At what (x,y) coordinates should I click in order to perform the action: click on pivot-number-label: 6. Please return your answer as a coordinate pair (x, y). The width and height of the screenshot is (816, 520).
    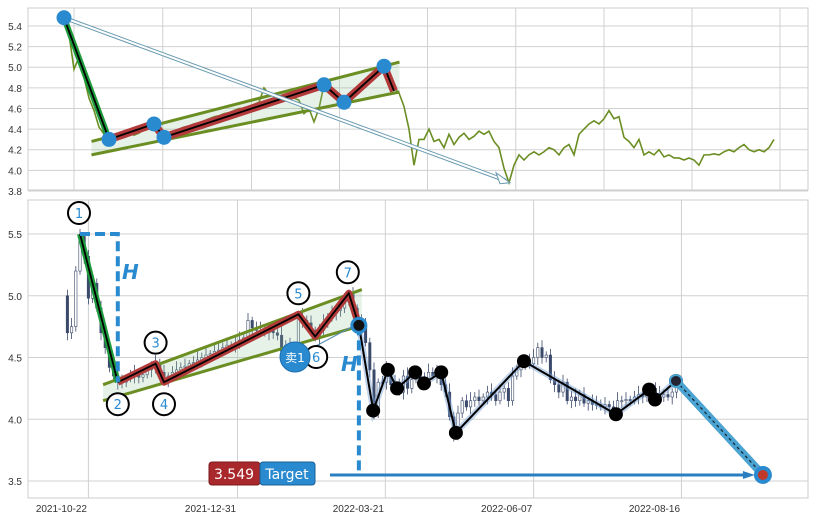
    Looking at the image, I should click on (316, 358).